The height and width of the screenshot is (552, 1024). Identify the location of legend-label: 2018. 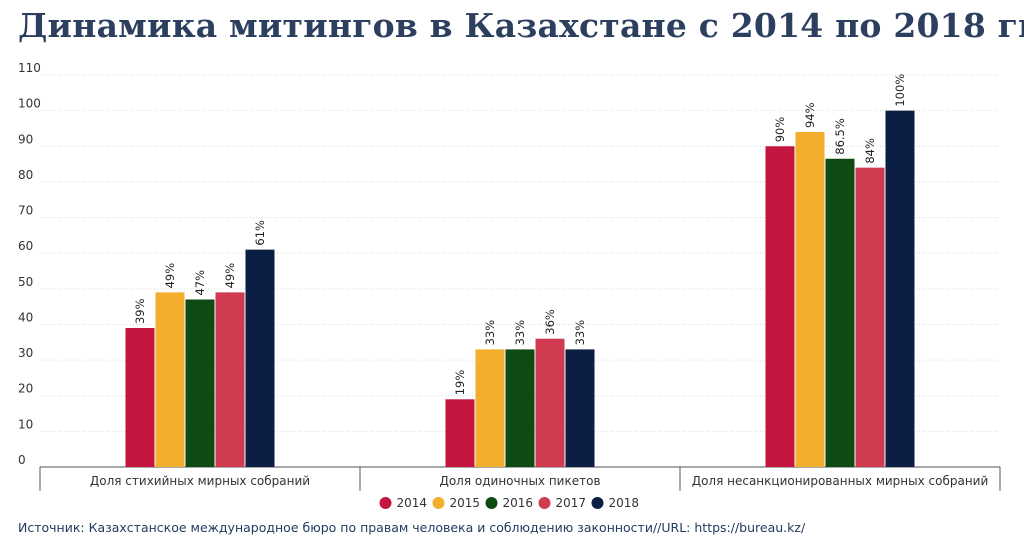
(624, 503).